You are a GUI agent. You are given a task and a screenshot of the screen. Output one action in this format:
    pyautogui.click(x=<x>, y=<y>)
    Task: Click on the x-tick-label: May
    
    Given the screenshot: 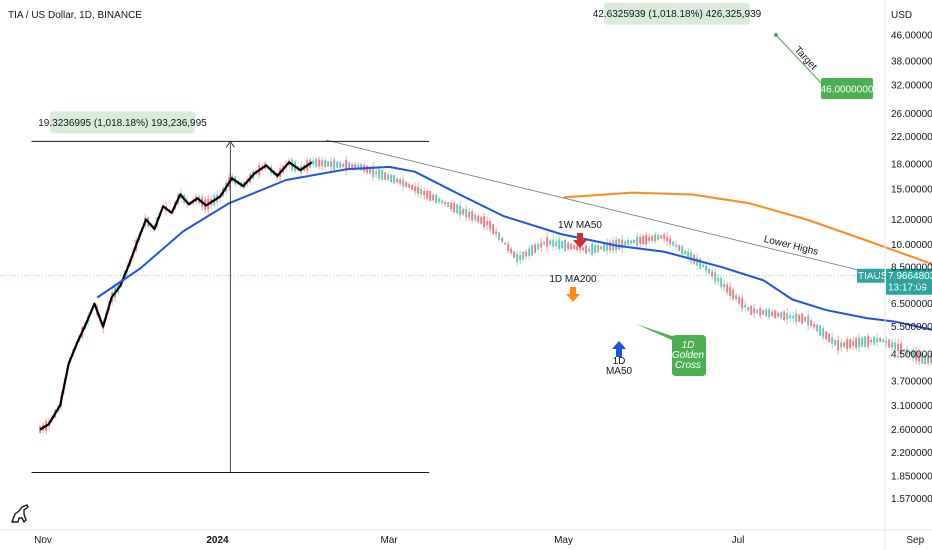 What is the action you would take?
    pyautogui.click(x=563, y=540)
    